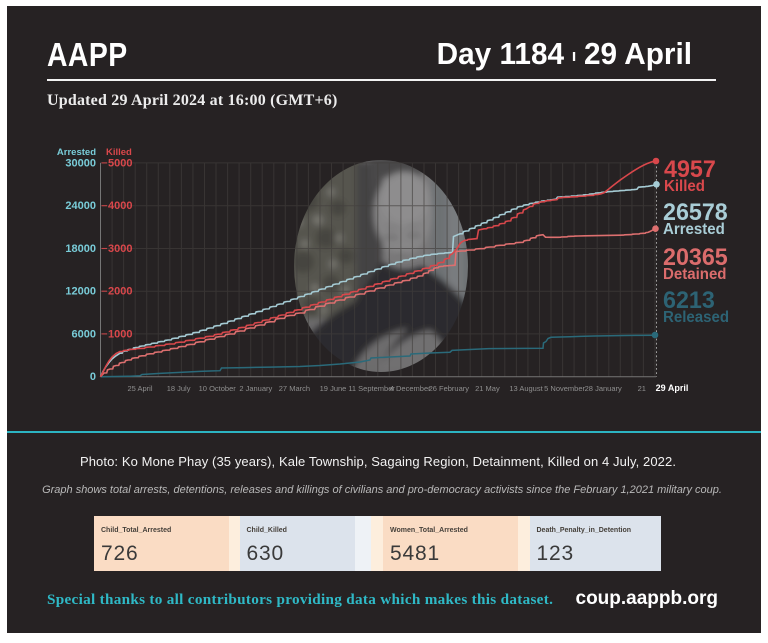 This screenshot has height=643, width=768. I want to click on svg-text: 26 February, so click(449, 388).